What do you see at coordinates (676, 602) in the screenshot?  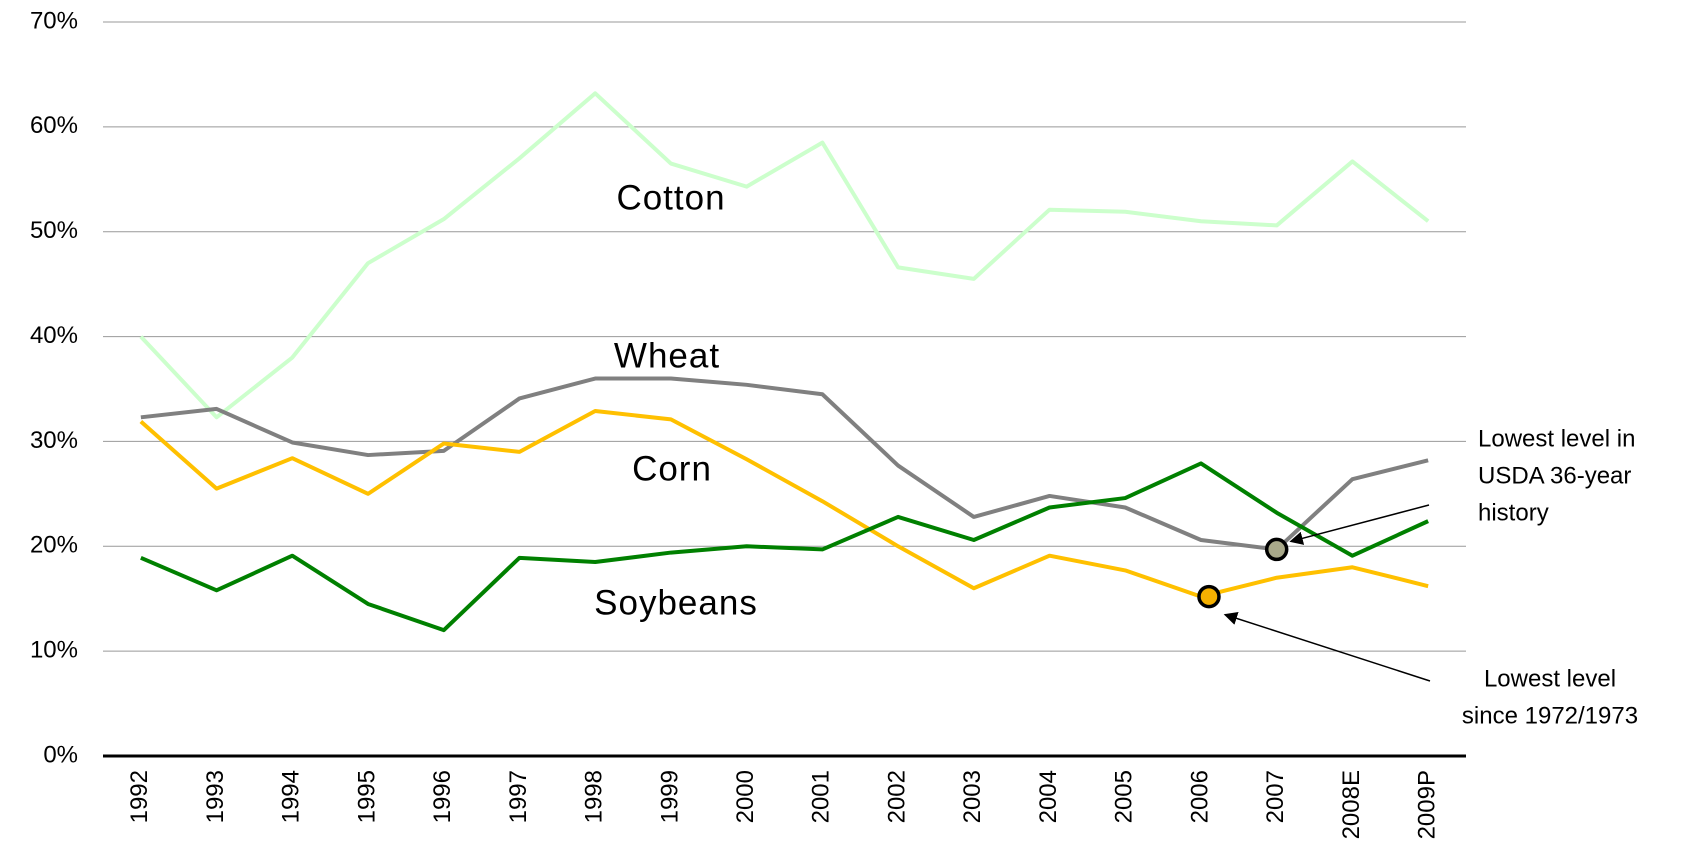 I see `series-label: Soybeans` at bounding box center [676, 602].